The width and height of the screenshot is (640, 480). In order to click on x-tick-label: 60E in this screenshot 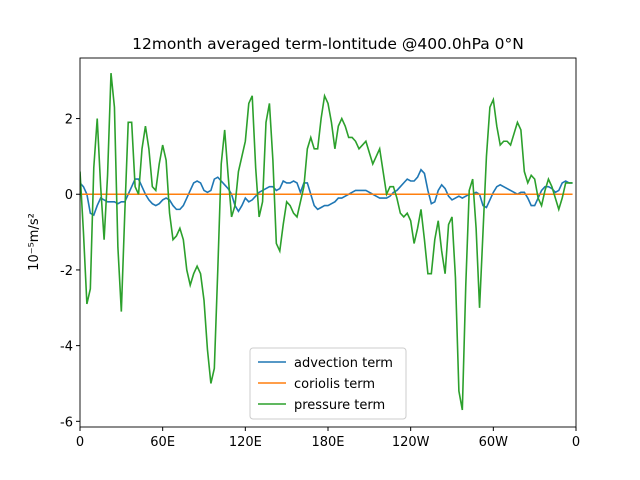, I will do `click(162, 442)`.